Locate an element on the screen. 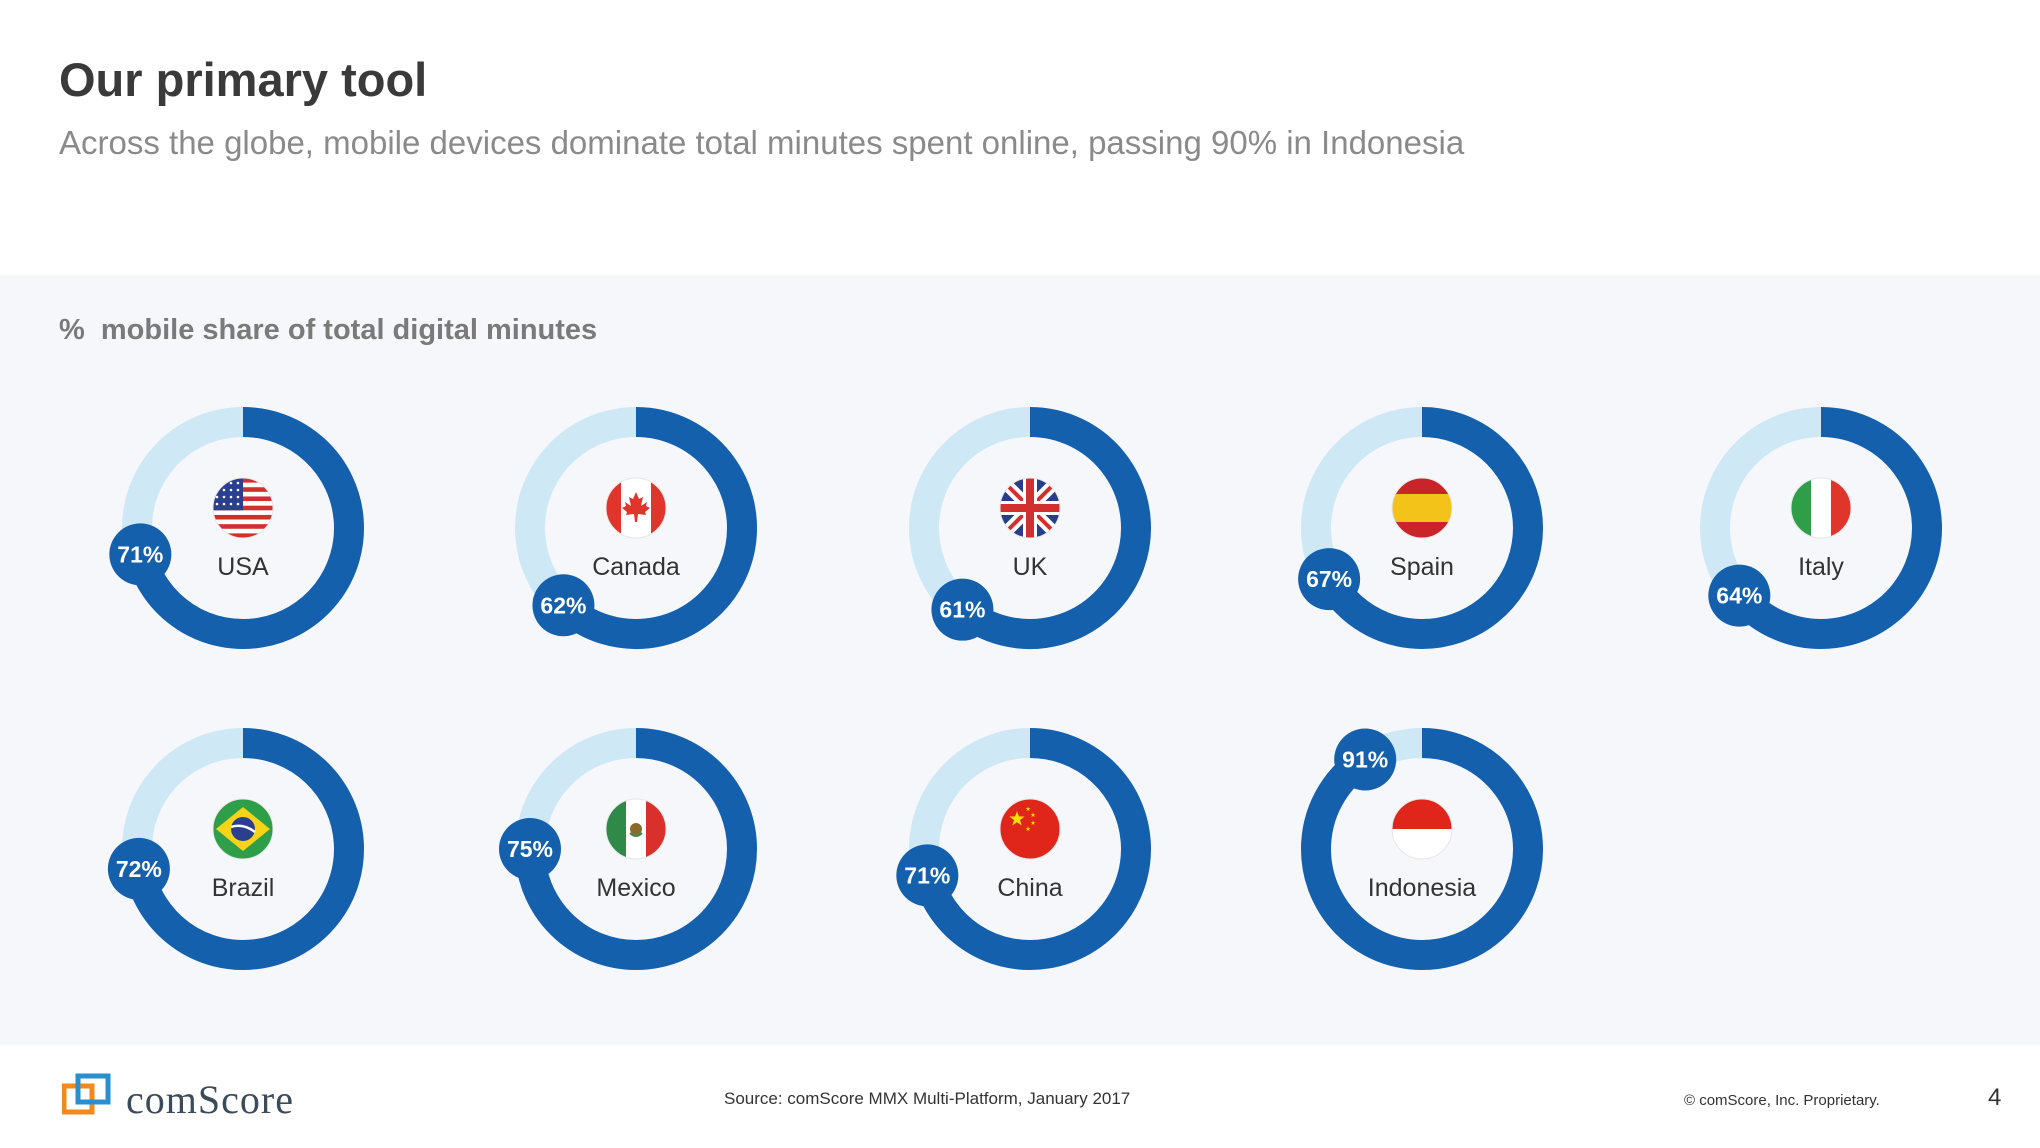  donut-indonesia: Indonesia 91% is located at coordinates (1422, 849).